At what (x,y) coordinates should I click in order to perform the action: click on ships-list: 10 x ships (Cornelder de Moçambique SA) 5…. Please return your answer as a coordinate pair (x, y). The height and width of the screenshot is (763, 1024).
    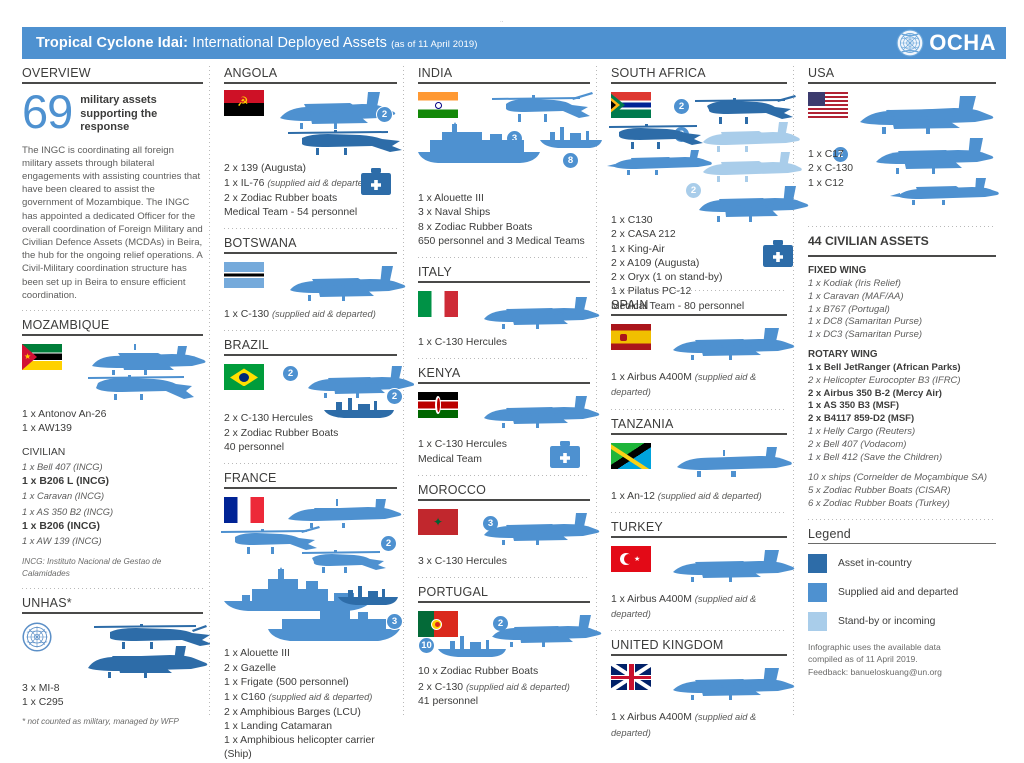
    Looking at the image, I should click on (902, 491).